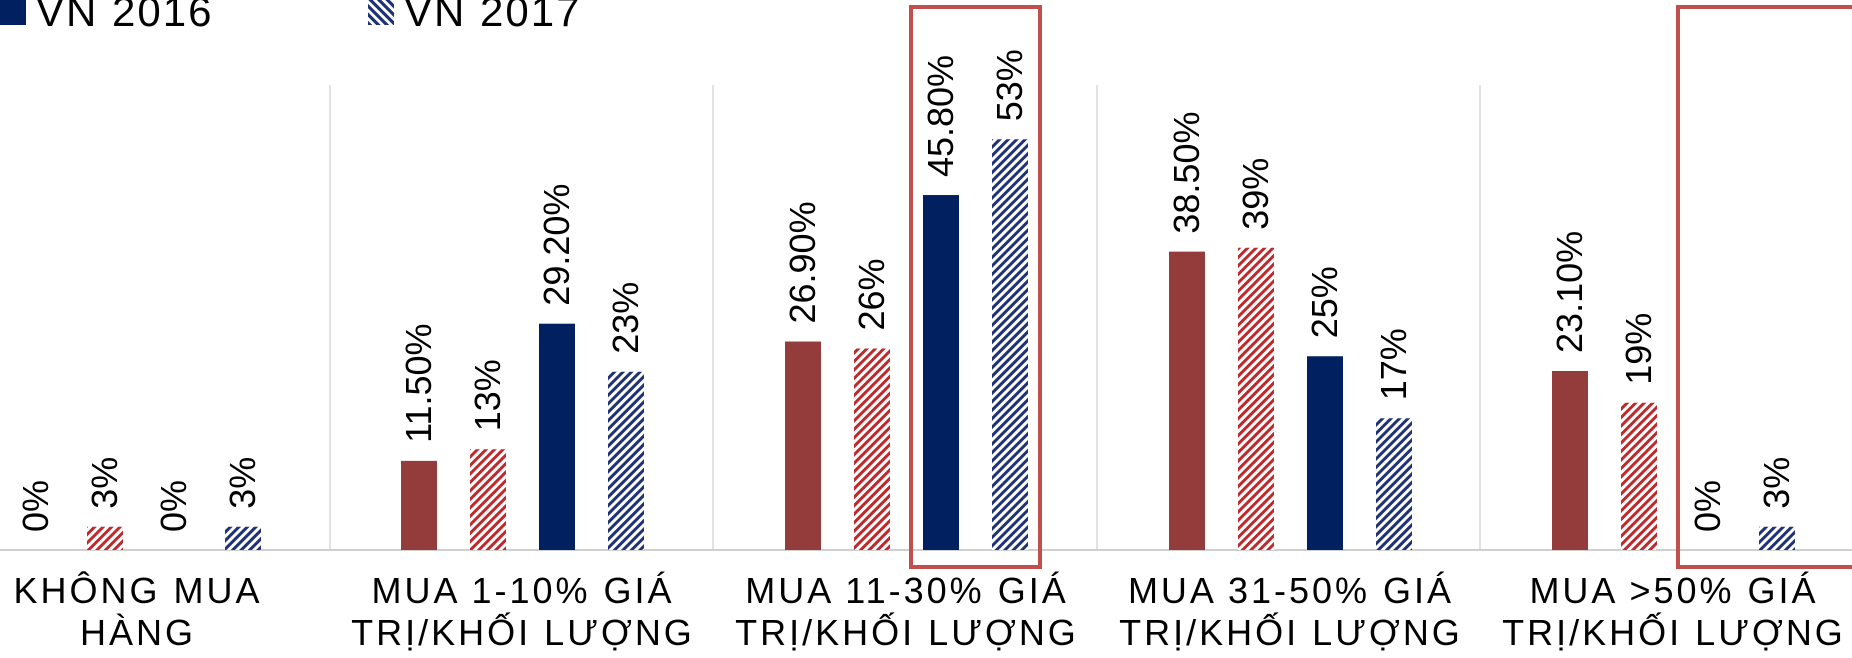  What do you see at coordinates (1256, 398) in the screenshot?
I see `bar-series2-mua-31-50-gi-tr-kh-i-l-ng` at bounding box center [1256, 398].